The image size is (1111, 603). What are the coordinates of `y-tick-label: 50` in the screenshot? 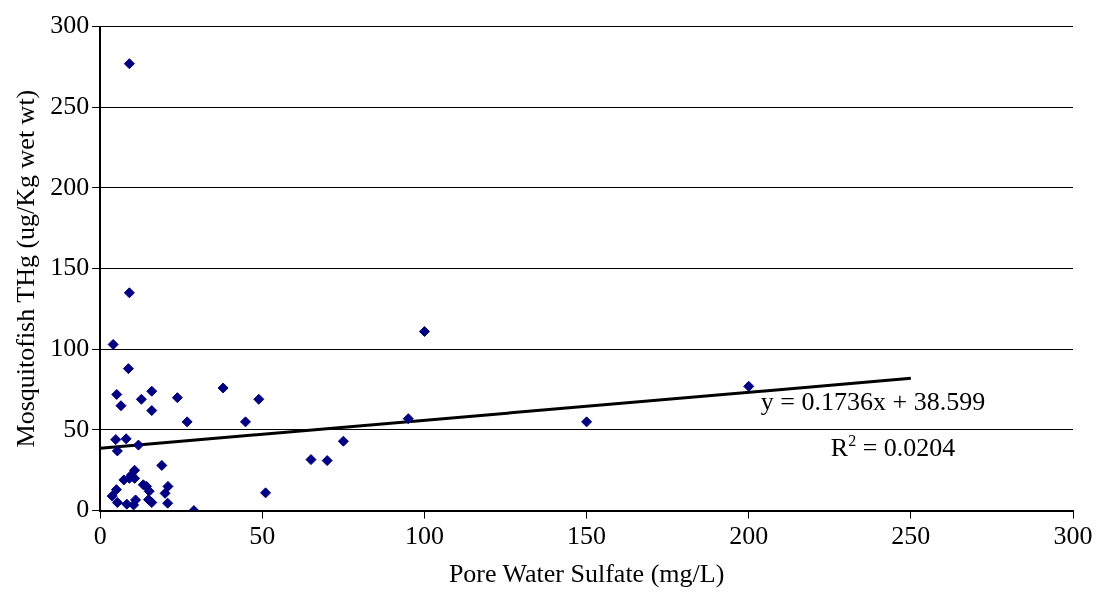 It's located at (76, 428).